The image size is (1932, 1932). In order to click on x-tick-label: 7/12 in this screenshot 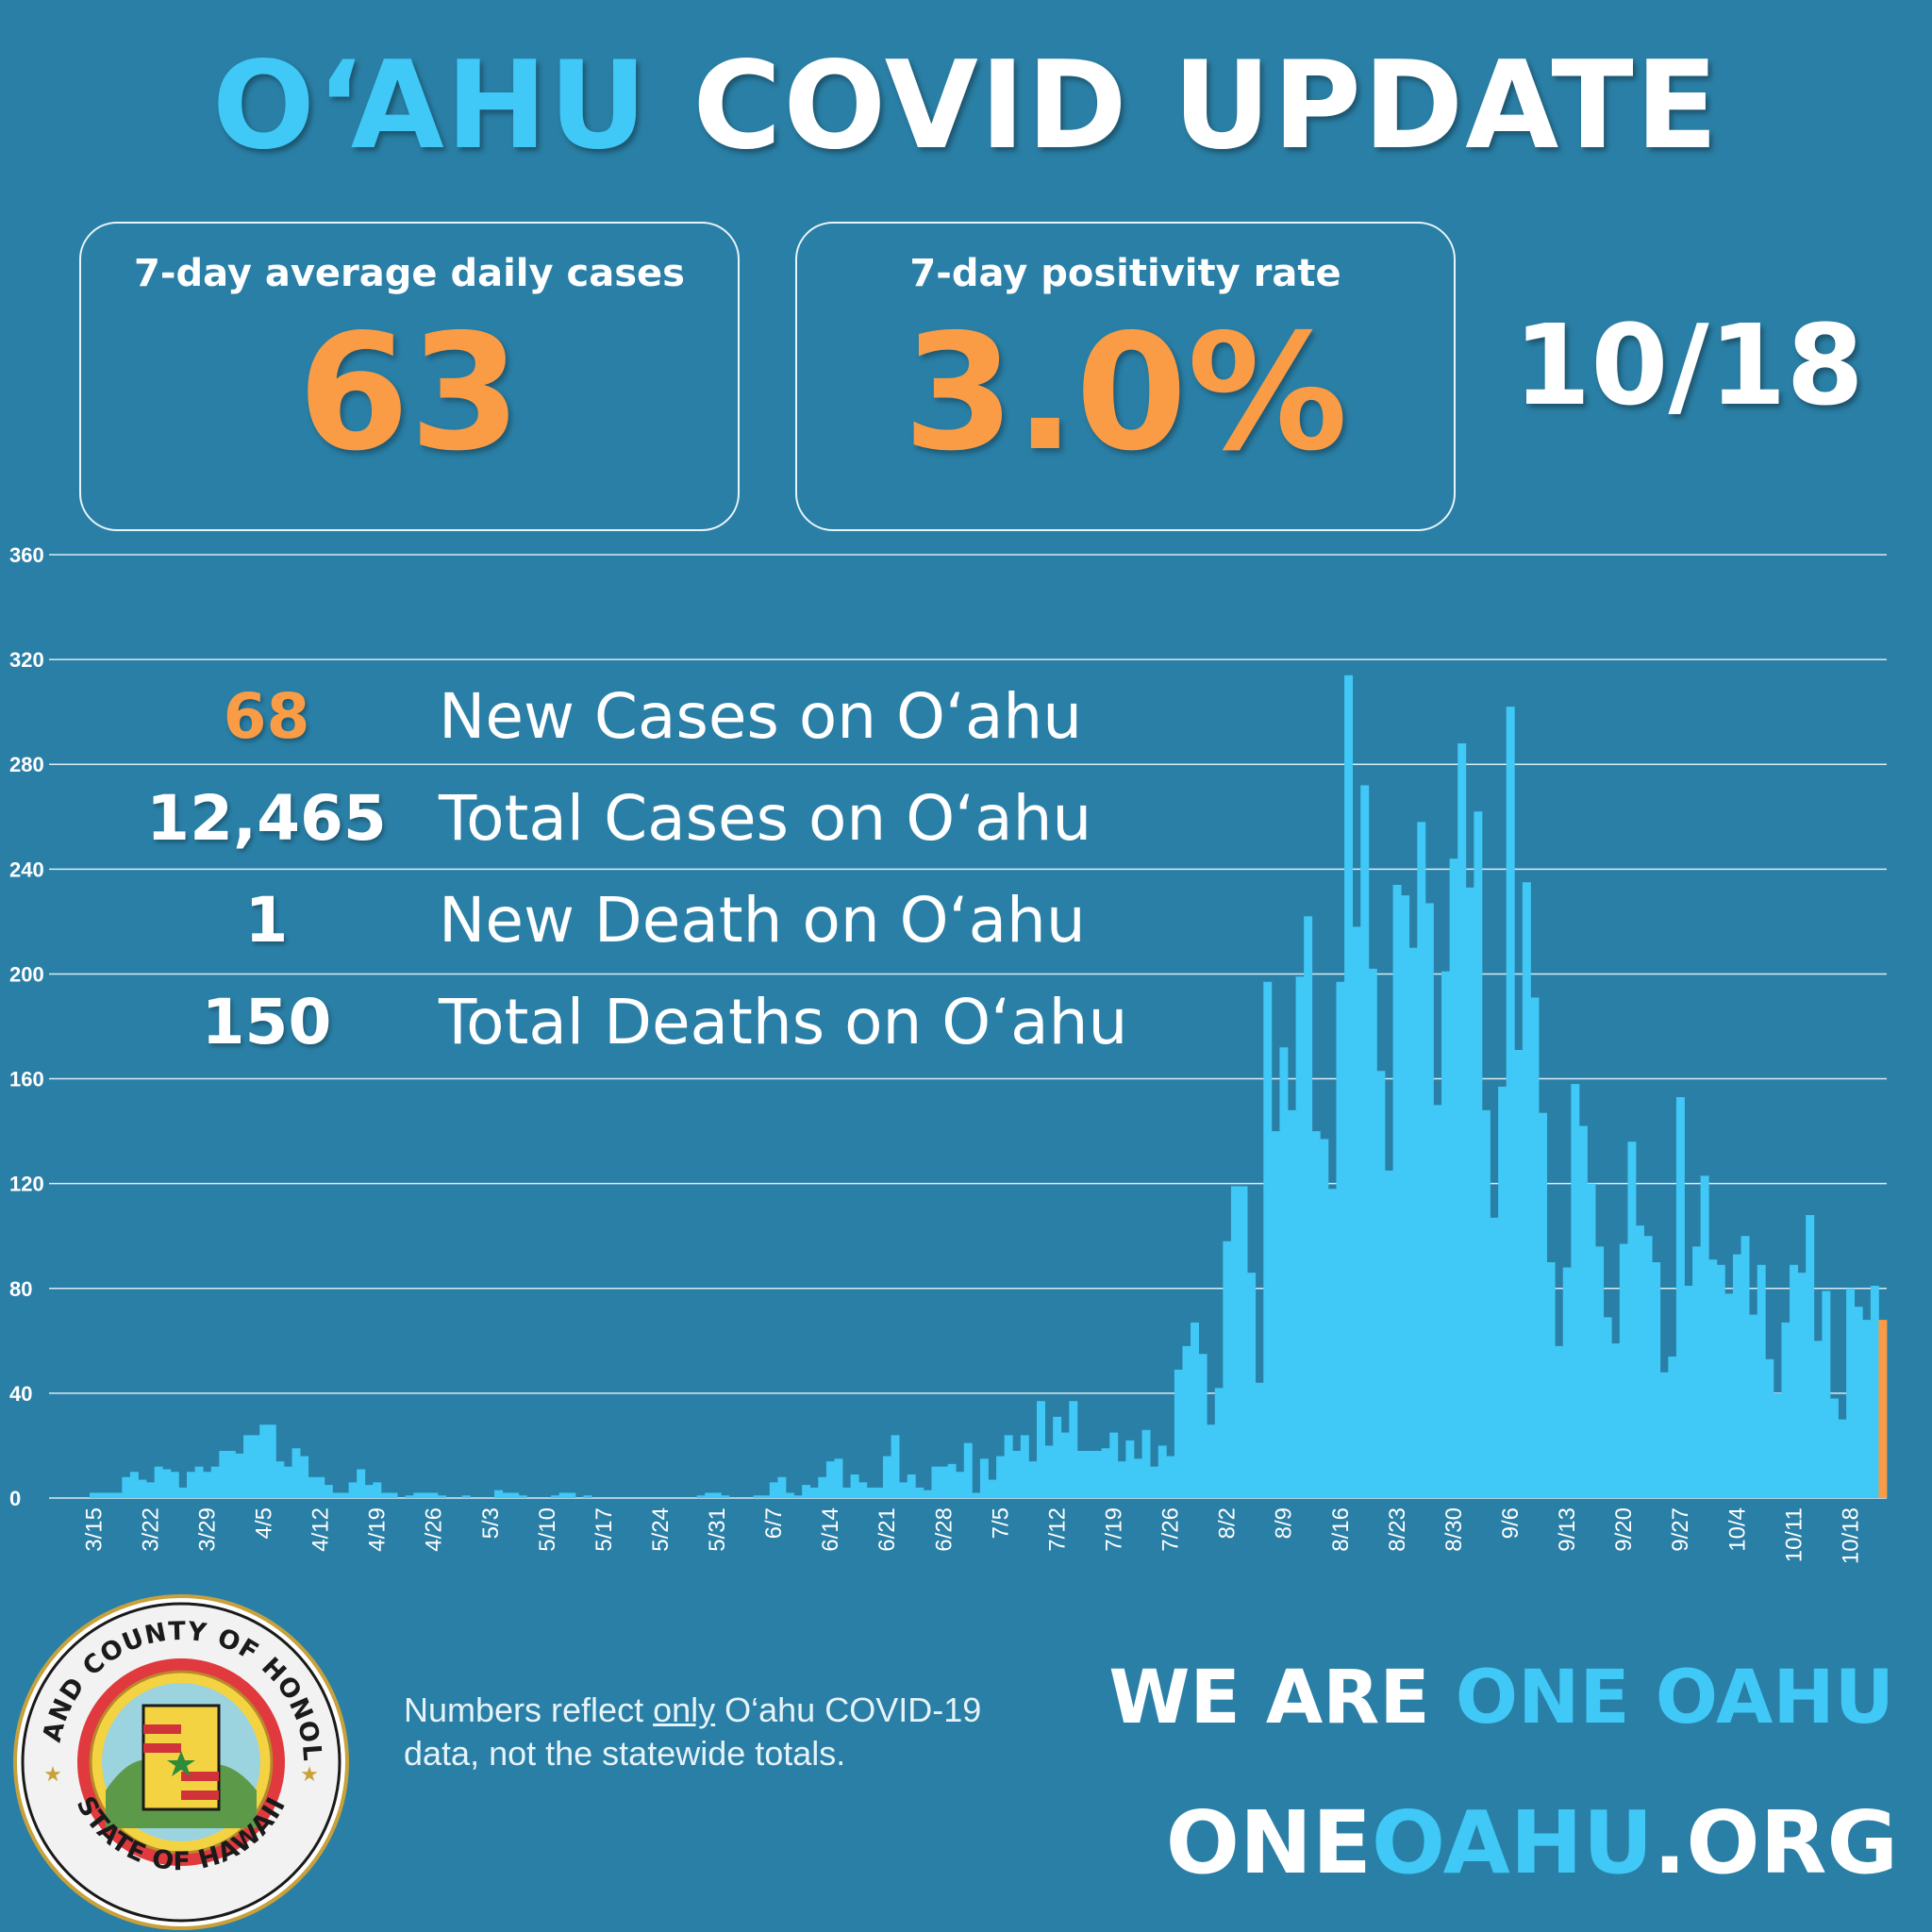, I will do `click(1057, 1530)`.